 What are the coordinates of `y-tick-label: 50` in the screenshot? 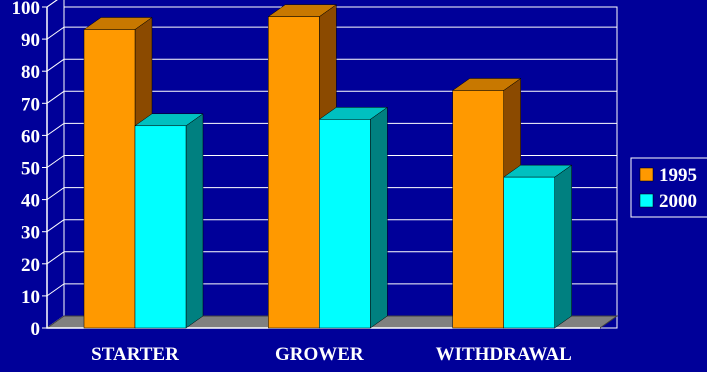 It's located at (30, 169).